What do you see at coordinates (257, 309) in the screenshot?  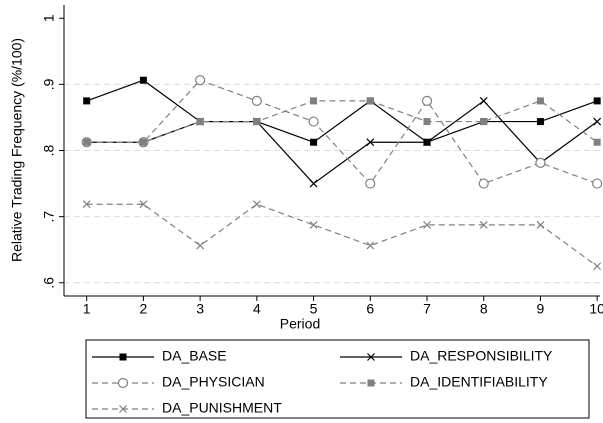 I see `x-tick-label: 4` at bounding box center [257, 309].